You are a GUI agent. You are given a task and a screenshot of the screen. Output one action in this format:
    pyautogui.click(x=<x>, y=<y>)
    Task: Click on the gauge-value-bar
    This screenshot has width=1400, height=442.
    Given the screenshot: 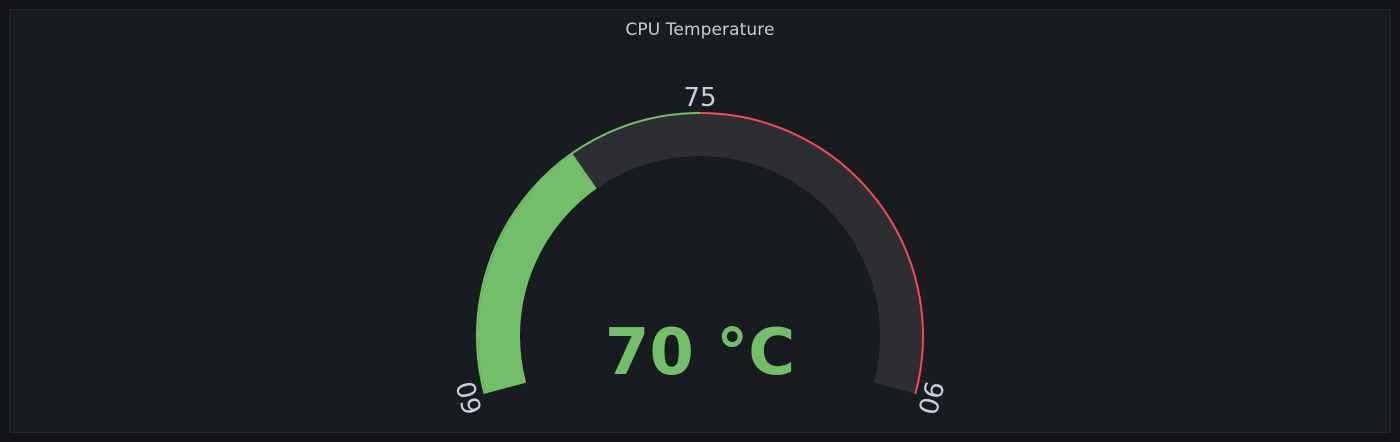 What is the action you would take?
    pyautogui.click(x=538, y=274)
    